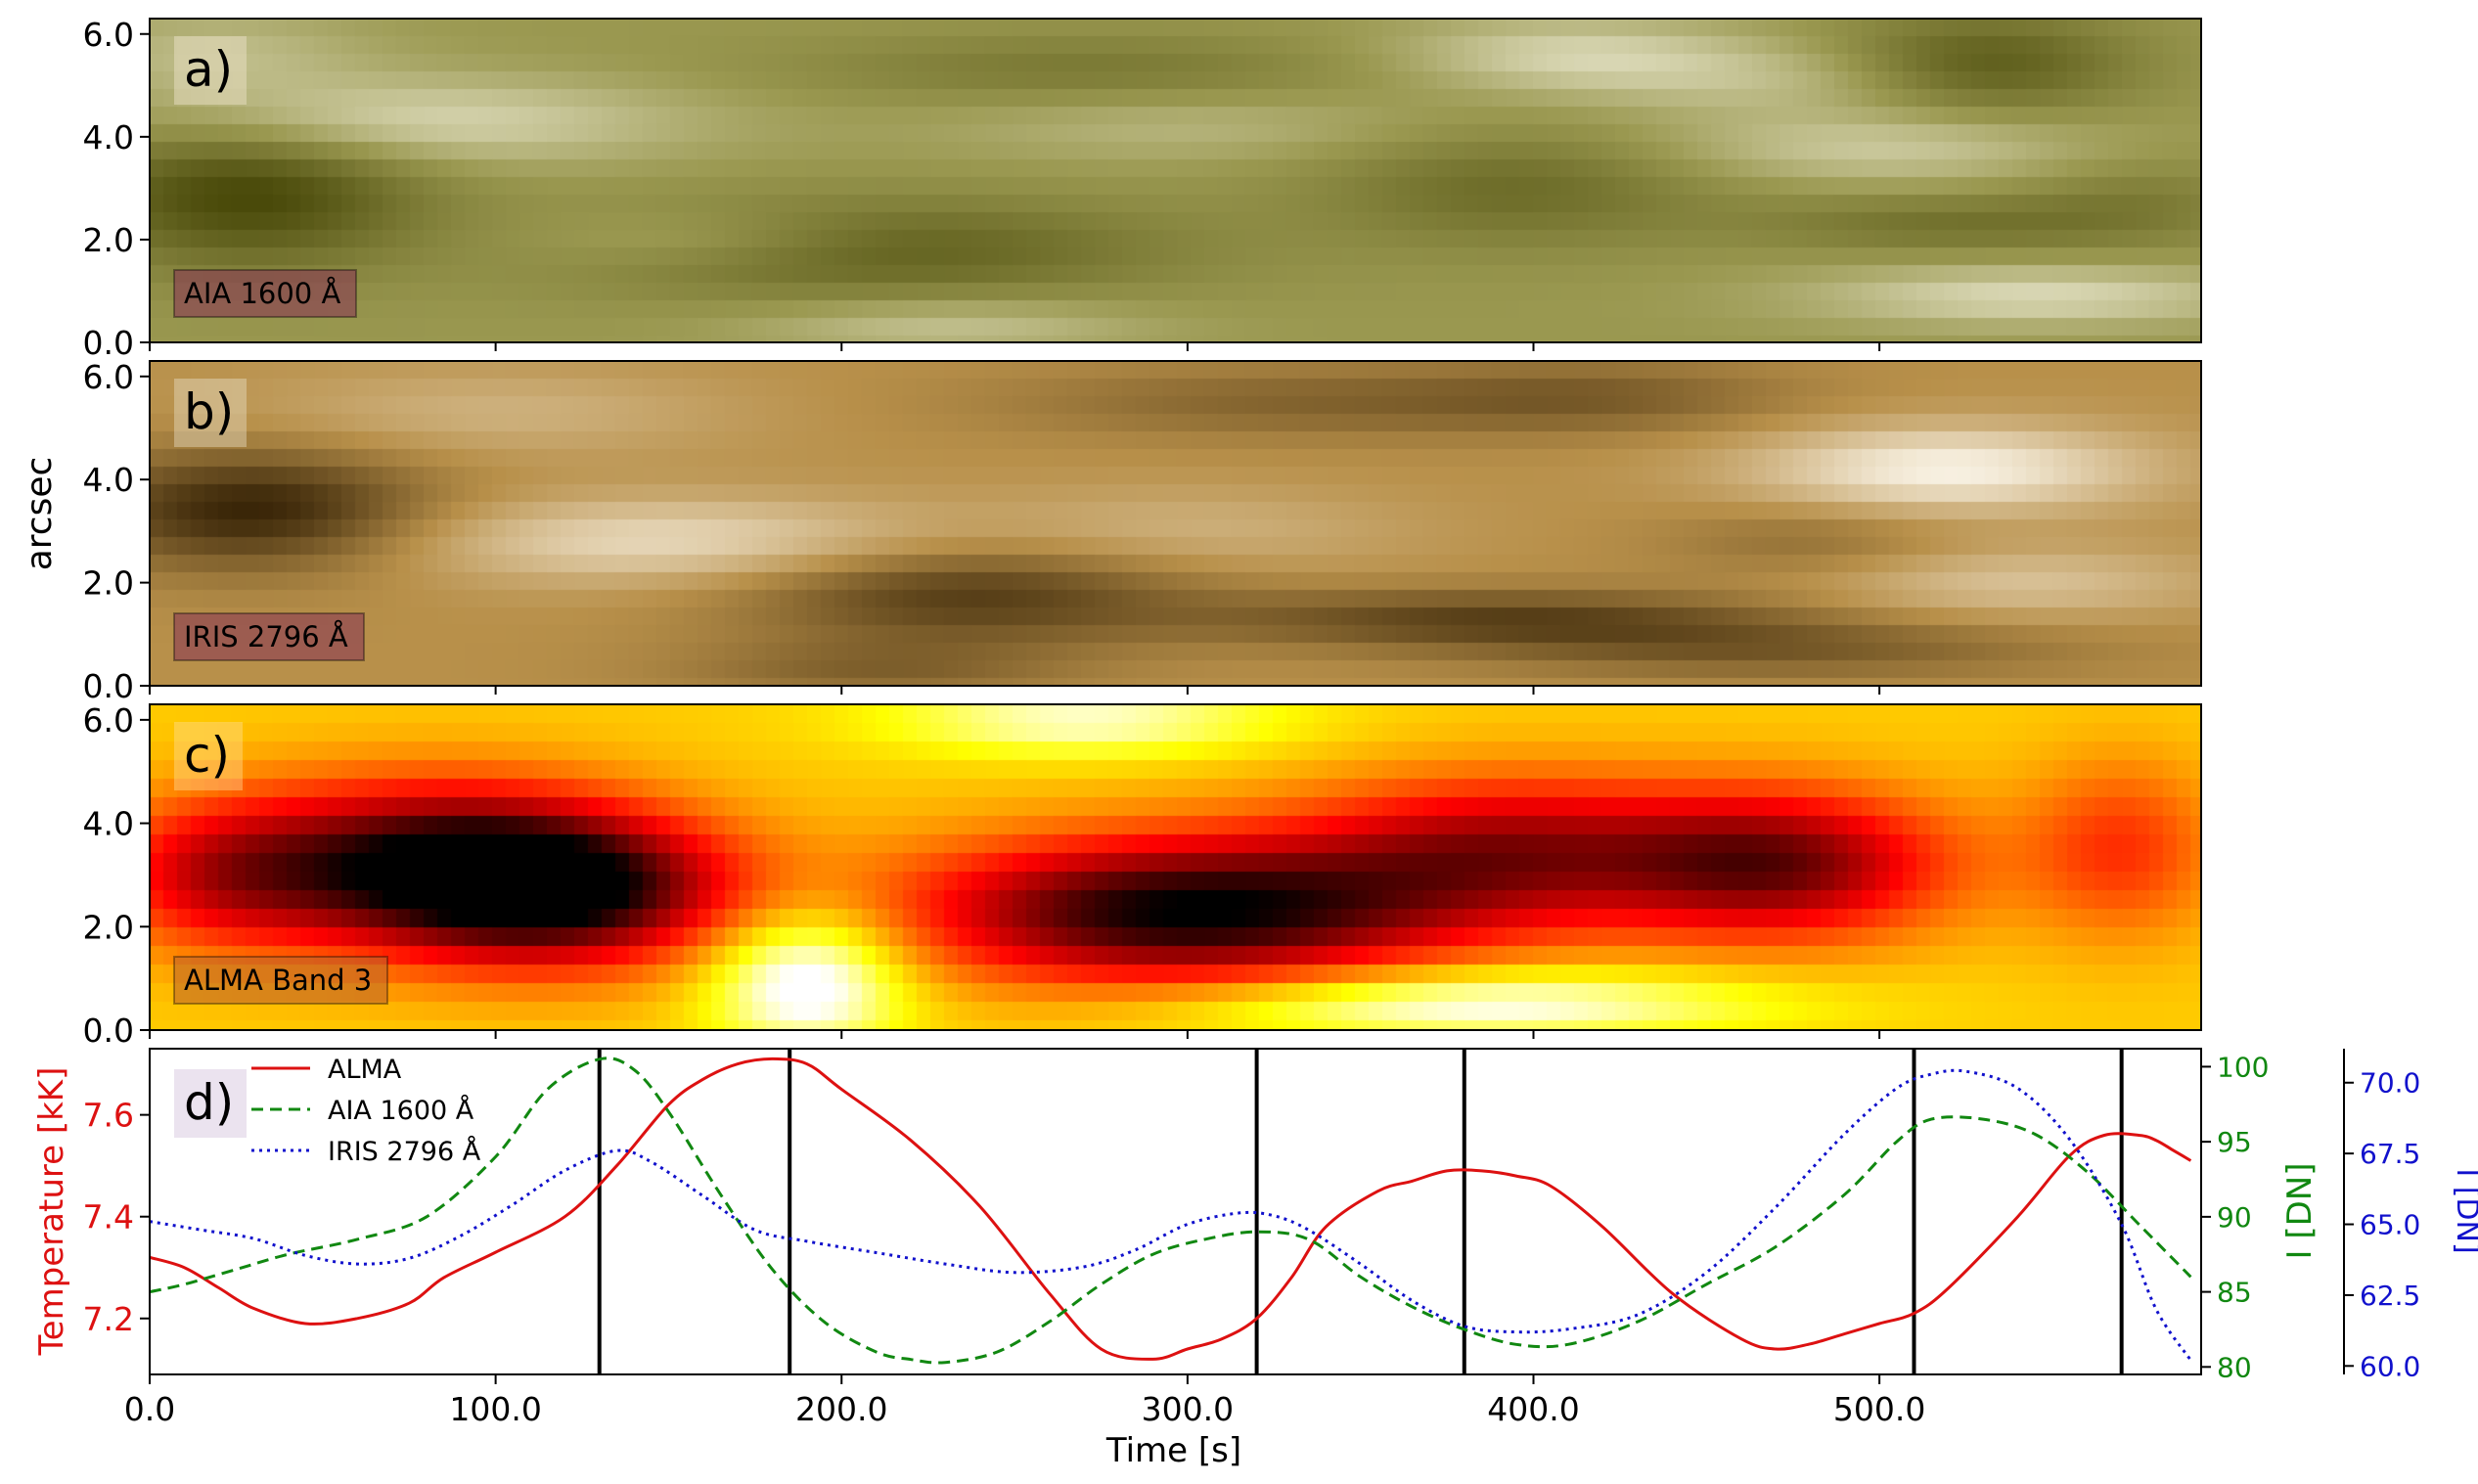 This screenshot has width=2478, height=1484. I want to click on panel-label-d: d), so click(209, 1102).